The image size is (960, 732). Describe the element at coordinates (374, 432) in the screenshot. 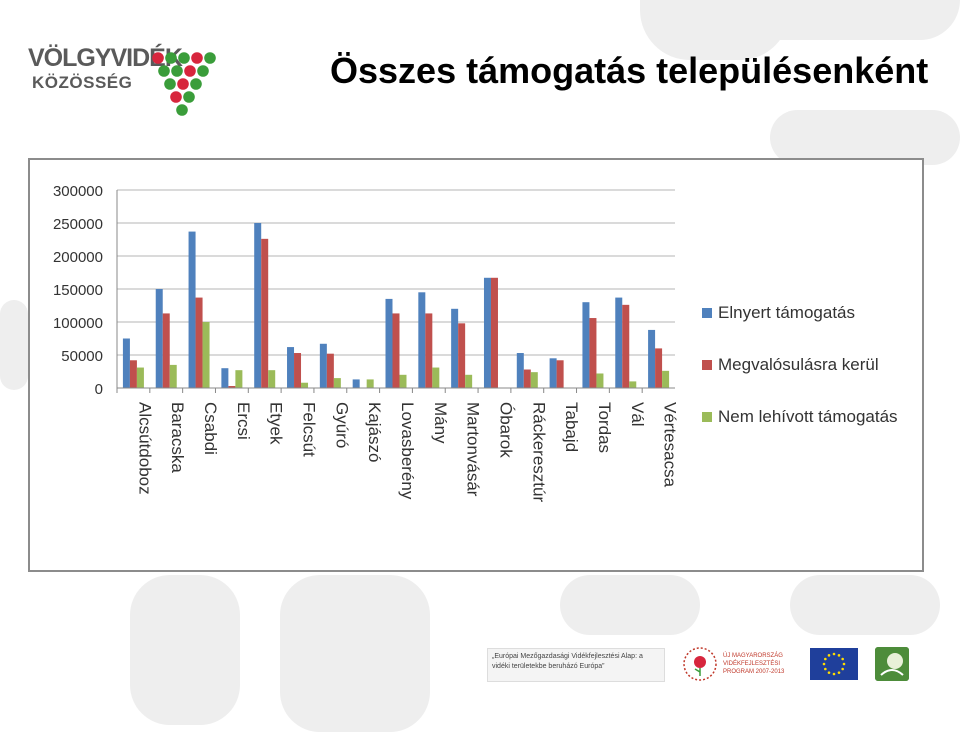

I see `x-tick-label: Kajászó` at that location.